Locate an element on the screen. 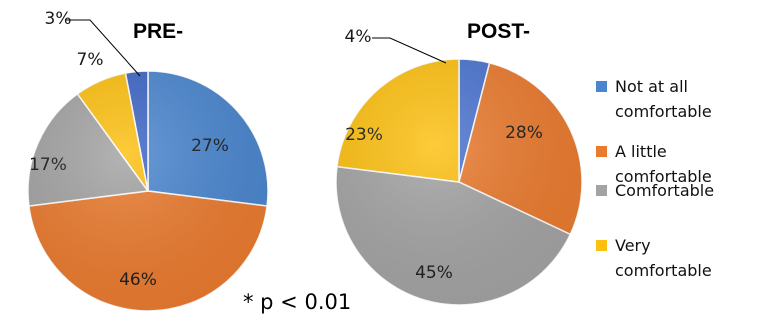 This screenshot has height=320, width=776. pie-1-label-0: 4% is located at coordinates (358, 37).